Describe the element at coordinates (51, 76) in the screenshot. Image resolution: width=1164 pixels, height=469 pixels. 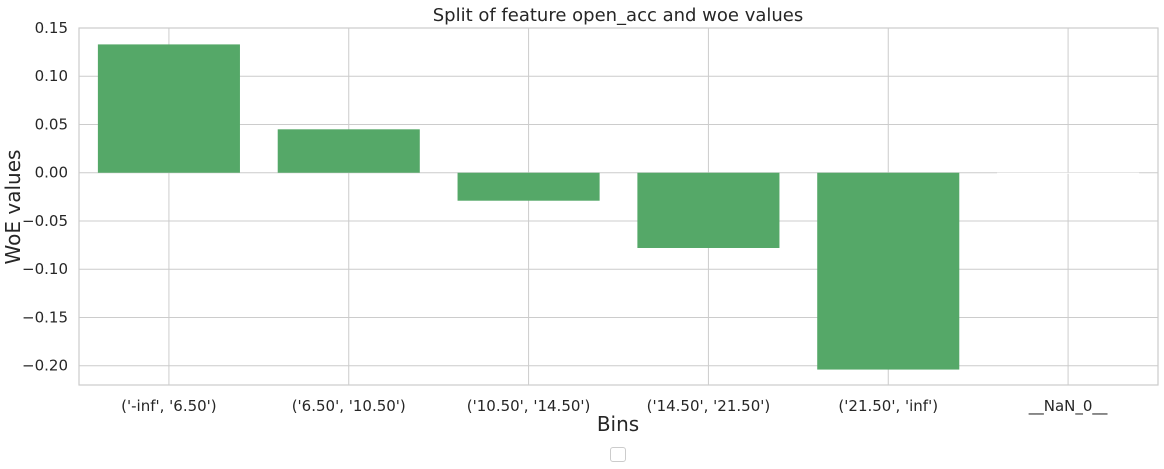
I see `y-tick-label: 0.10` at that location.